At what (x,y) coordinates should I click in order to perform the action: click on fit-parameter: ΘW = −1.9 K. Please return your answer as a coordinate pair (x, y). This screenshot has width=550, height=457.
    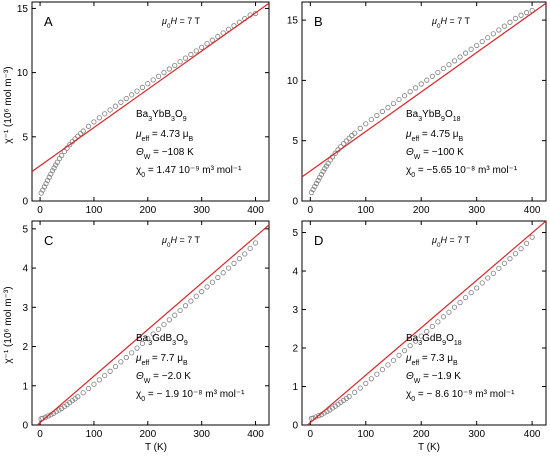
    Looking at the image, I should click on (433, 378).